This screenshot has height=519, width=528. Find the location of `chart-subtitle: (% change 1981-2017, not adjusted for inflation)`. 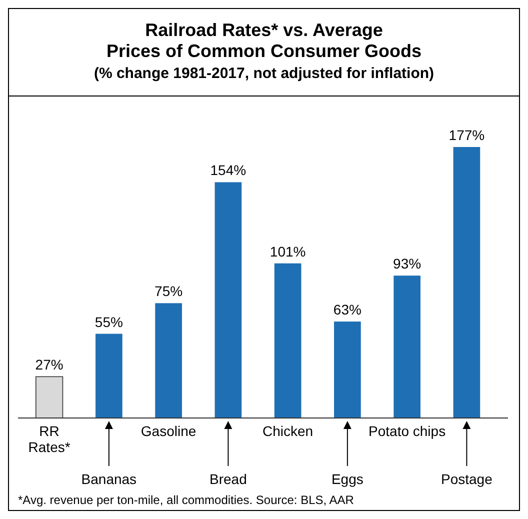

chart-subtitle: (% change 1981-2017, not adjusted for inflation) is located at coordinates (264, 73).